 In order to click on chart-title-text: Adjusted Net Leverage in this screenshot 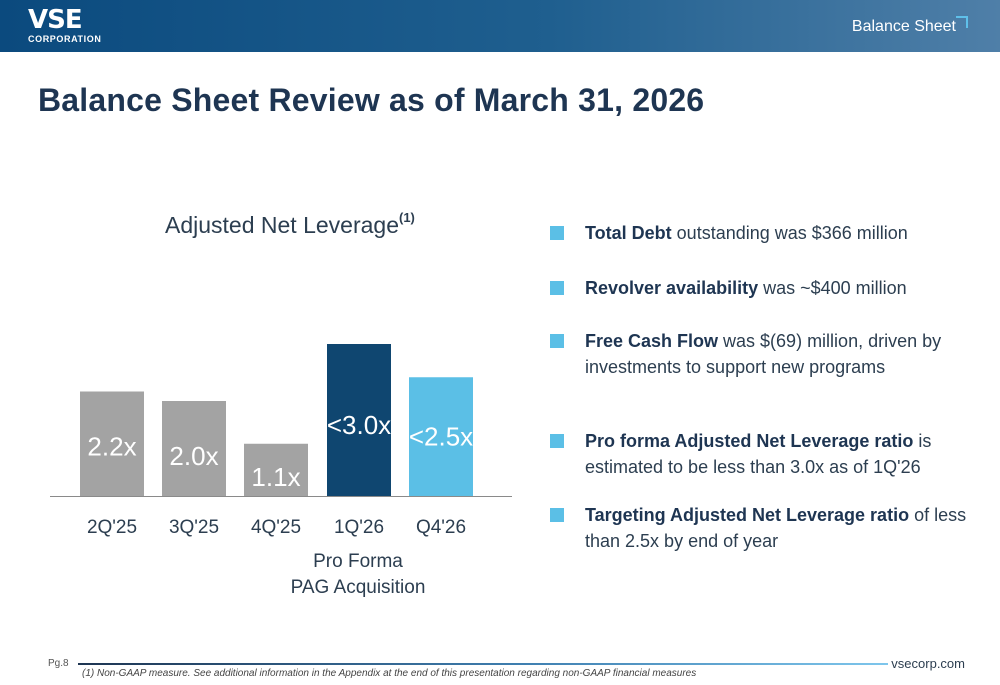, I will do `click(282, 225)`.